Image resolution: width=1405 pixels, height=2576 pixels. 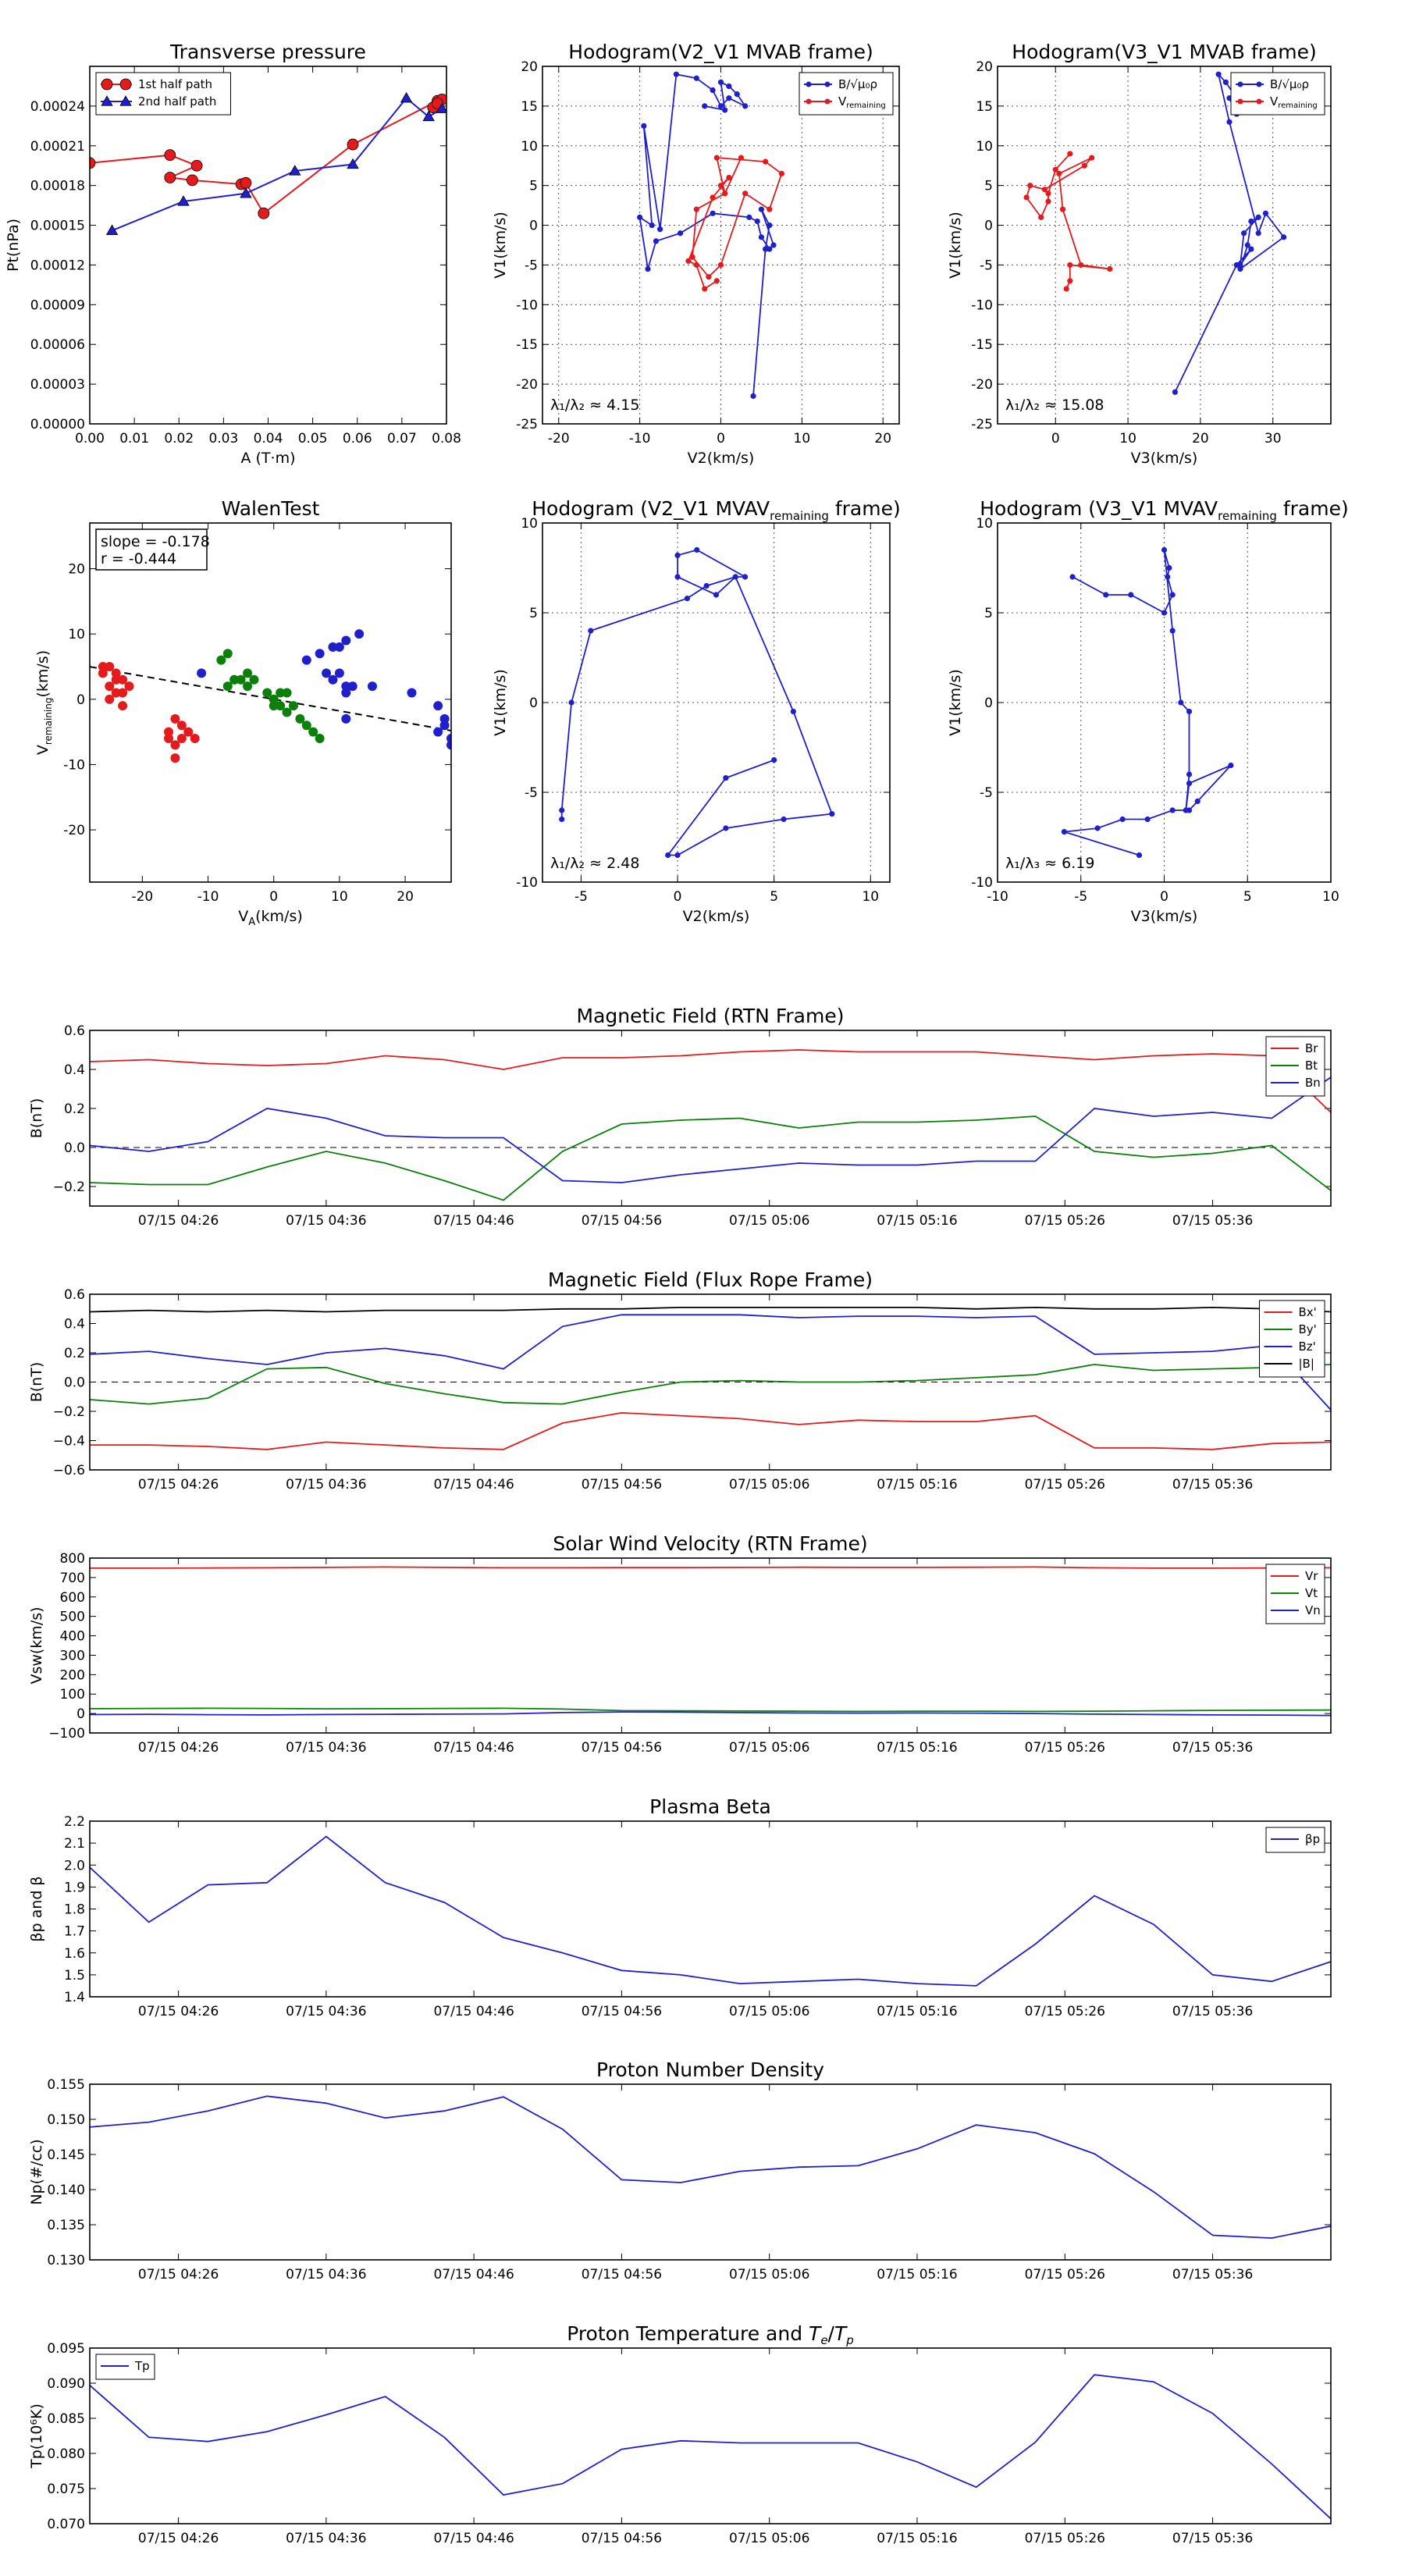 I want to click on y-tick-label: −0.6, so click(x=69, y=1470).